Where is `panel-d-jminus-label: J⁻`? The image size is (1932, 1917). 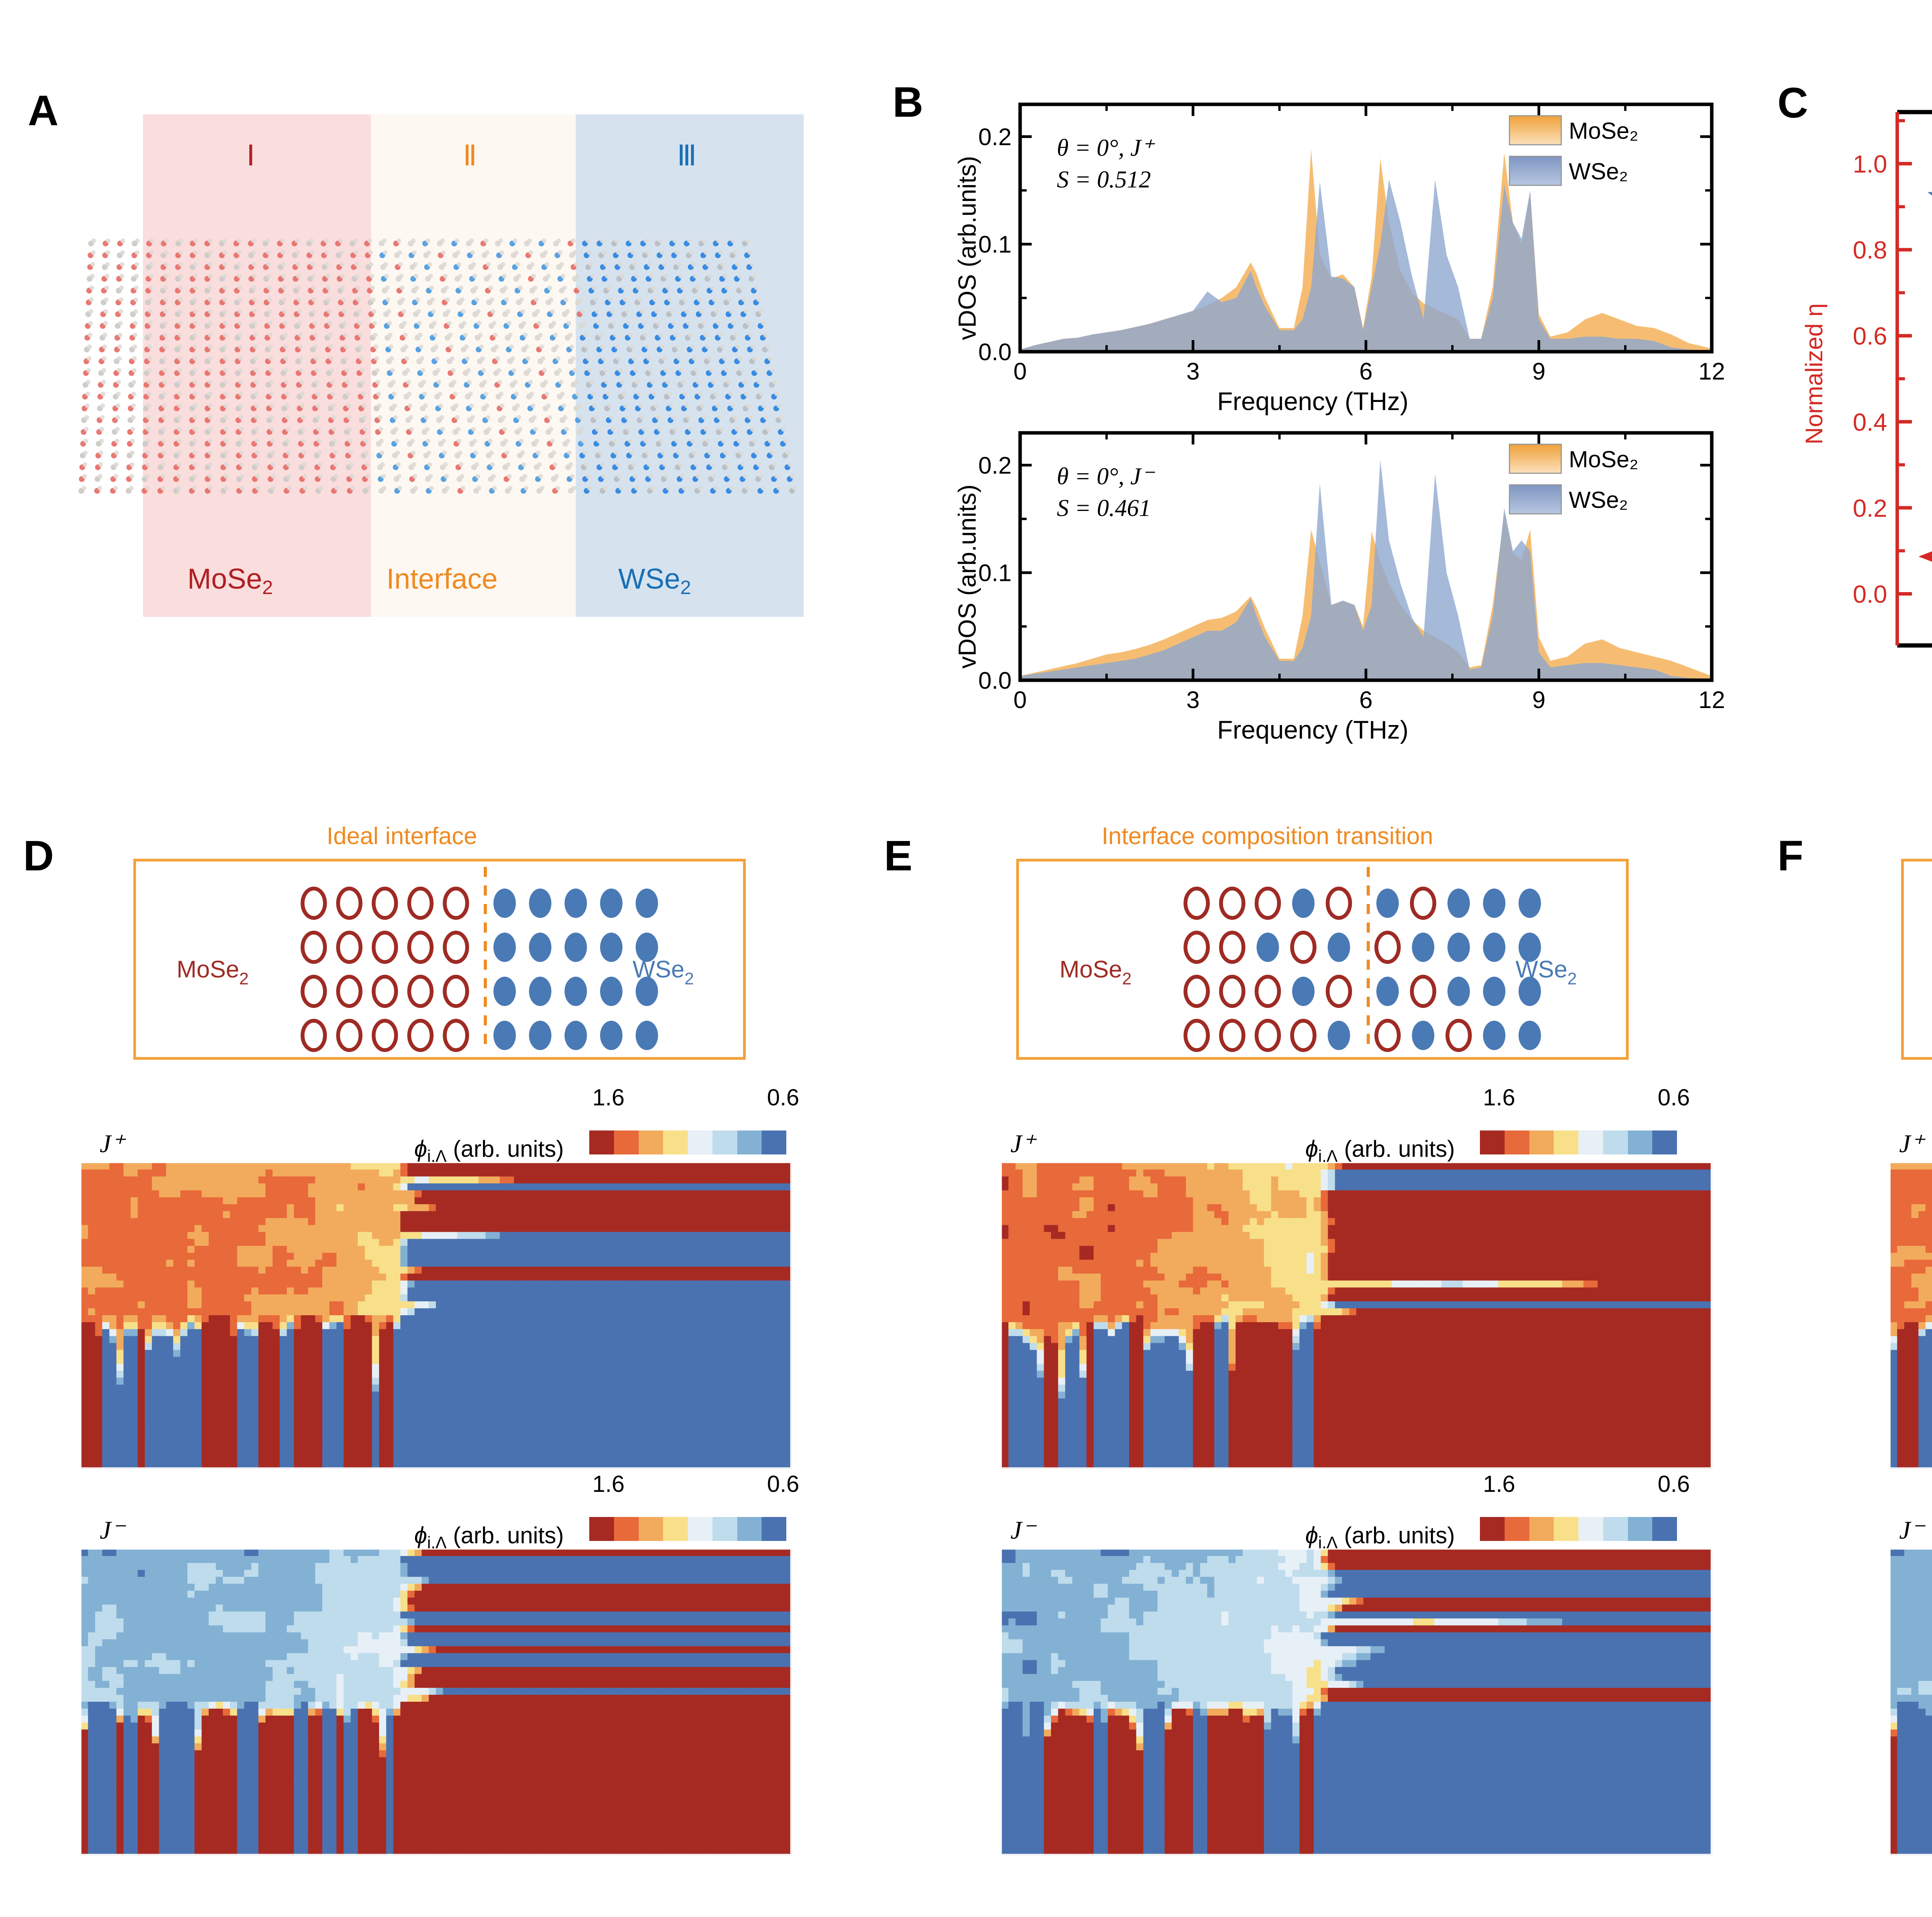 panel-d-jminus-label: J⁻ is located at coordinates (112, 1530).